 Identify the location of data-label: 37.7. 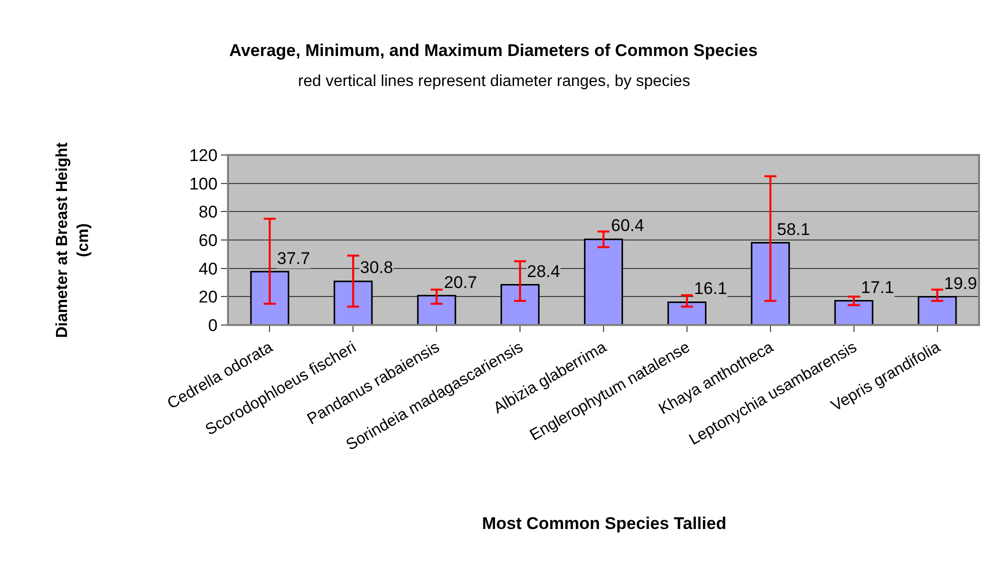
(293, 258).